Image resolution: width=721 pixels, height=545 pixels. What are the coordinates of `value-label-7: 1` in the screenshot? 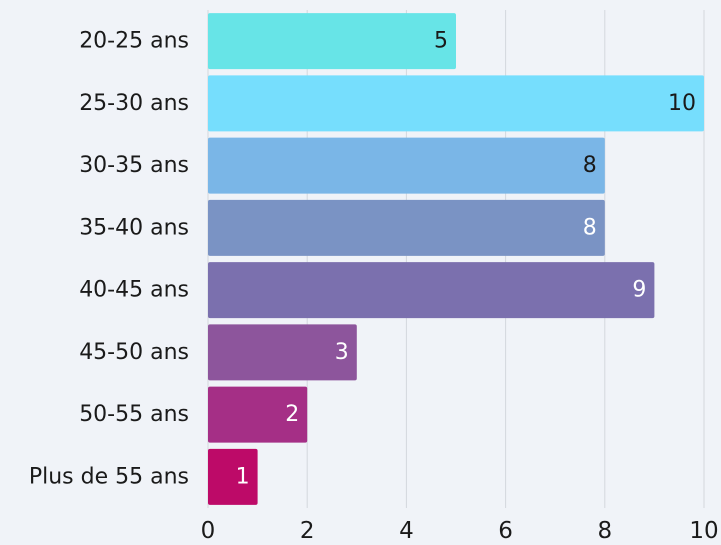 It's located at (243, 476).